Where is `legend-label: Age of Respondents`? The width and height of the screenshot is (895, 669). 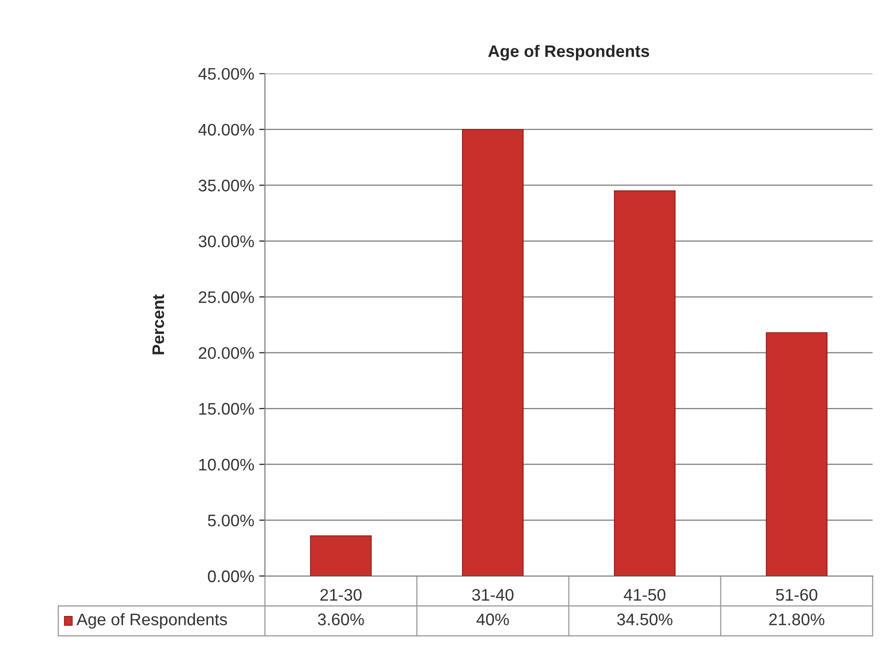 legend-label: Age of Respondents is located at coordinates (151, 621).